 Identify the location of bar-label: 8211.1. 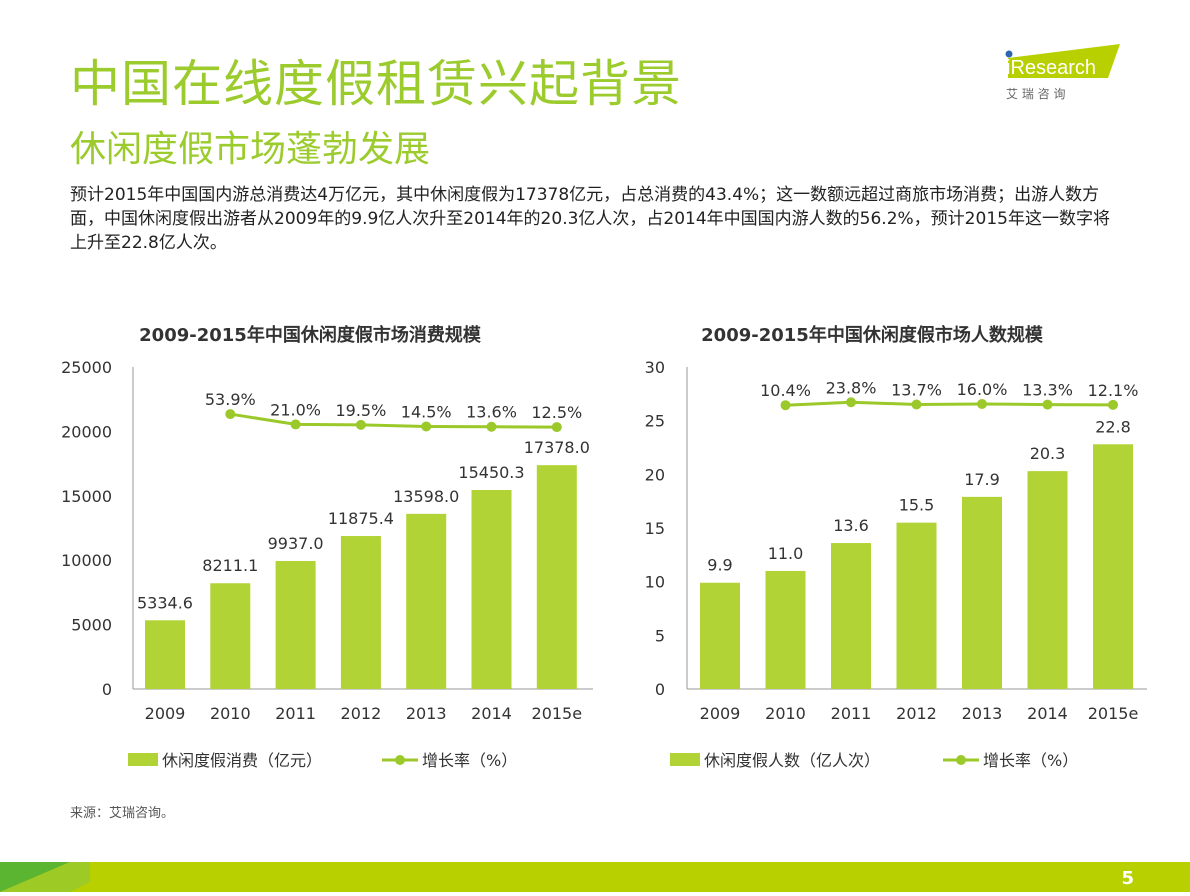
(230, 565).